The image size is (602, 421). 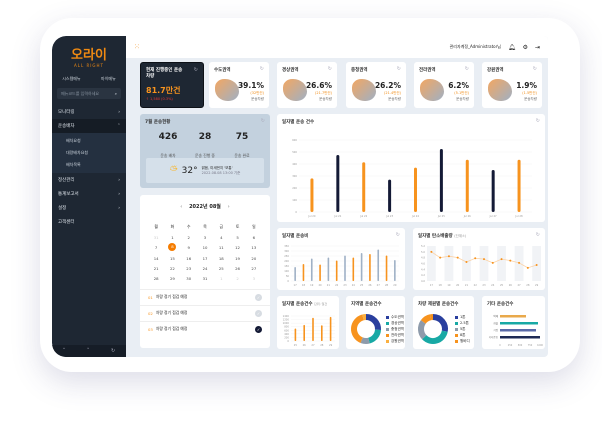 What do you see at coordinates (89, 112) in the screenshot?
I see `sidebar-item-monitoring: 모니터링 ›` at bounding box center [89, 112].